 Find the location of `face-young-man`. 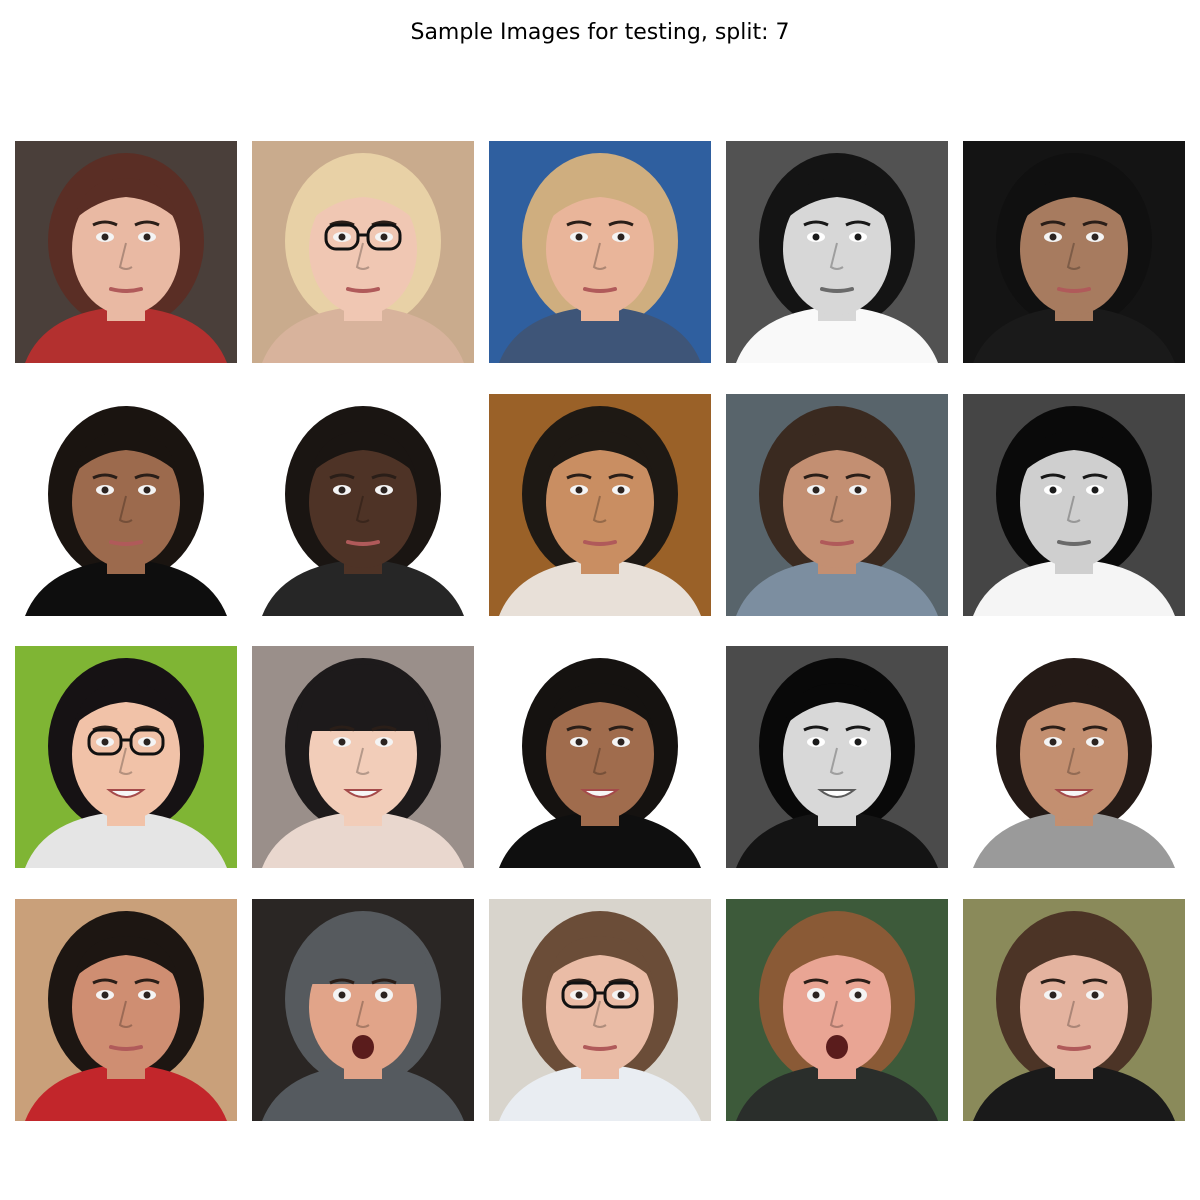

face-young-man is located at coordinates (837, 1010).